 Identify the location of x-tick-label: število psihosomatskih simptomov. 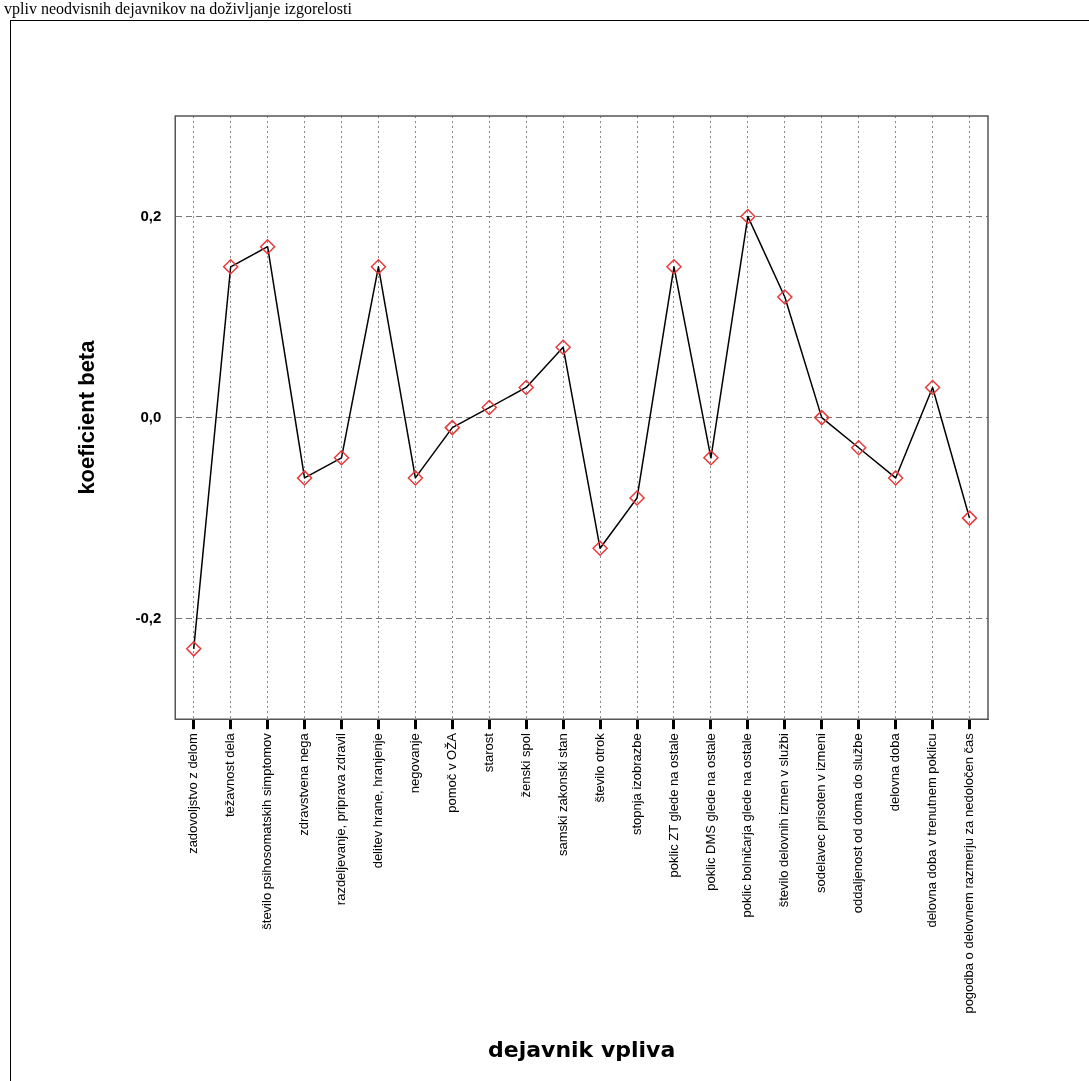
(267, 831).